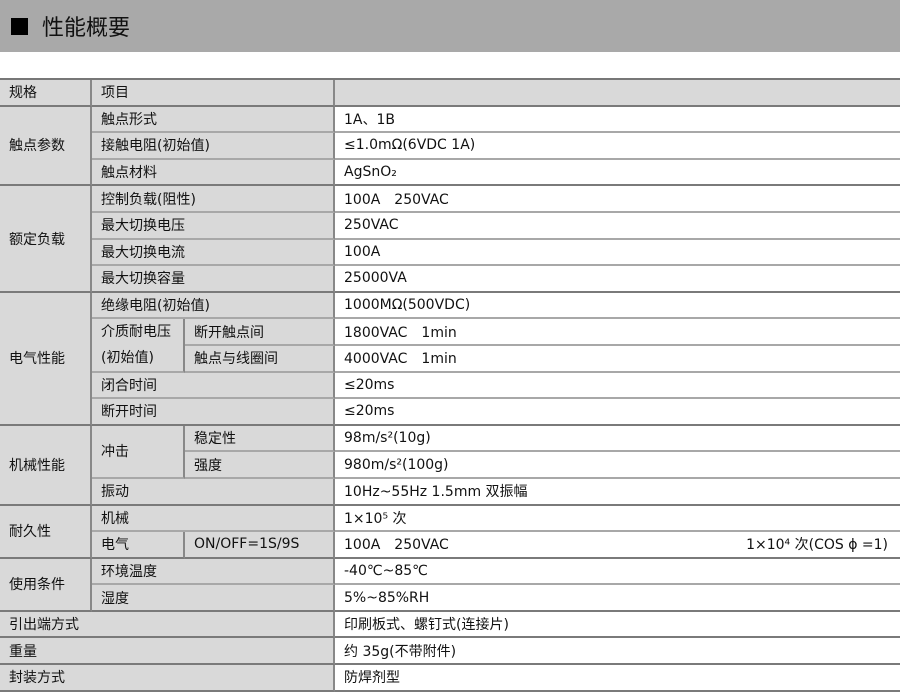 The width and height of the screenshot is (900, 693). I want to click on item-label: 引出端方式, so click(167, 625).